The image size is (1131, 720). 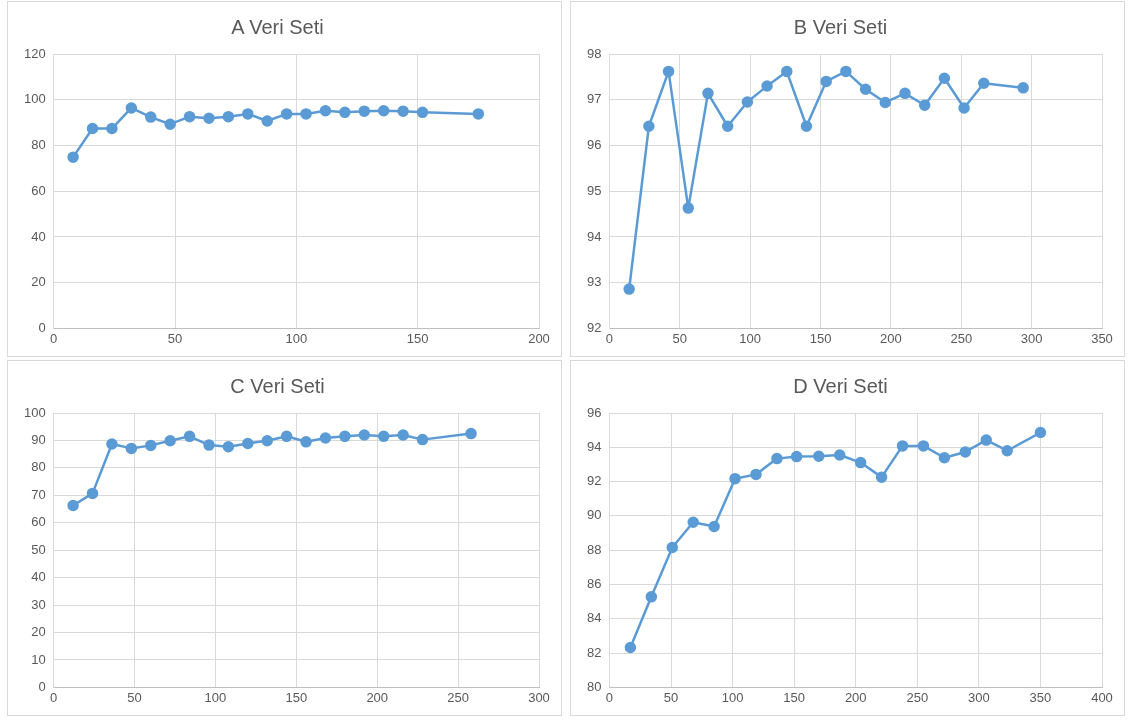 What do you see at coordinates (1040, 697) in the screenshot?
I see `x-tick-label: 350` at bounding box center [1040, 697].